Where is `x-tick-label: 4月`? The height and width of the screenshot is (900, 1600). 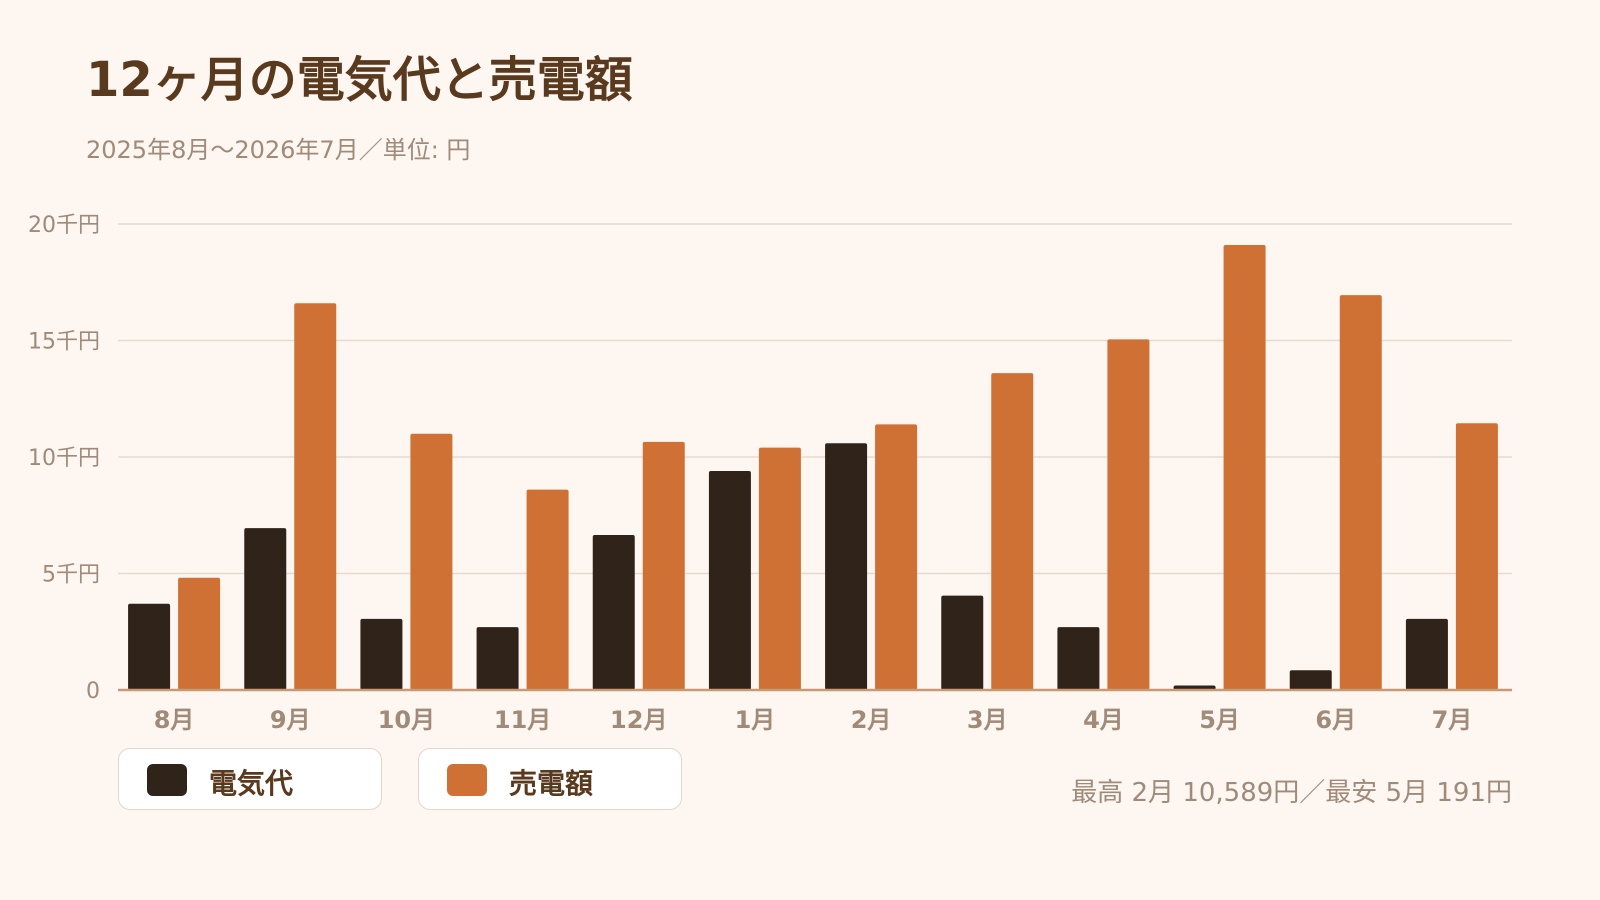
x-tick-label: 4月 is located at coordinates (1103, 720).